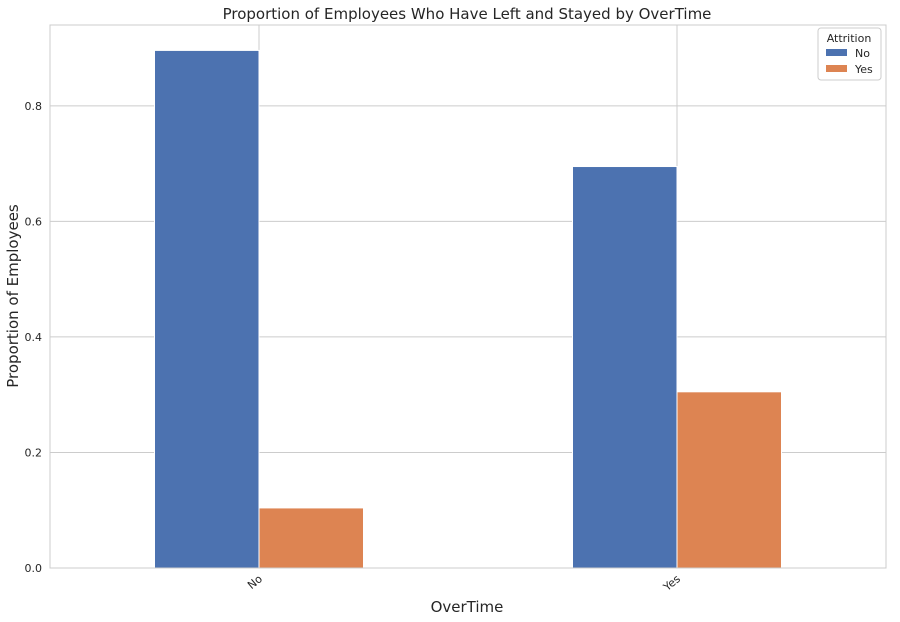  Describe the element at coordinates (34, 452) in the screenshot. I see `y-tick-label: 0.2` at that location.